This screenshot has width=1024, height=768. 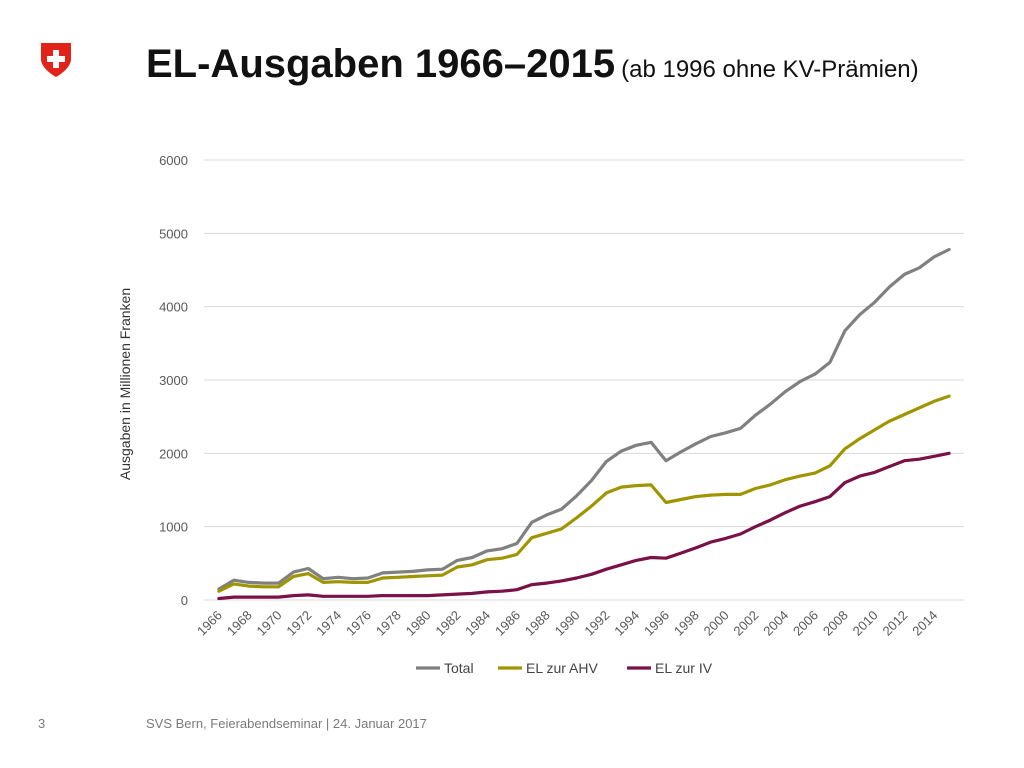 What do you see at coordinates (584, 526) in the screenshot?
I see `series-line-el-zur-iv` at bounding box center [584, 526].